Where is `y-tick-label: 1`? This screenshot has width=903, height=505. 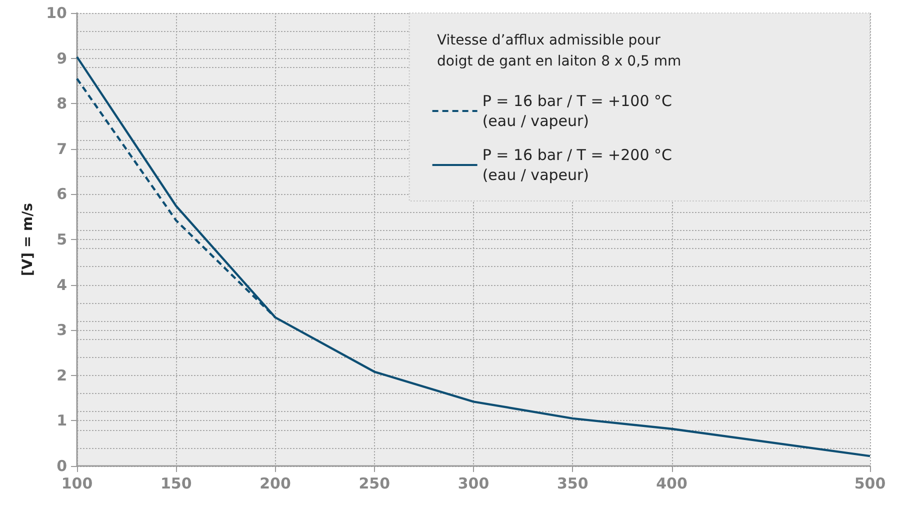 y-tick-label: 1 is located at coordinates (61, 421).